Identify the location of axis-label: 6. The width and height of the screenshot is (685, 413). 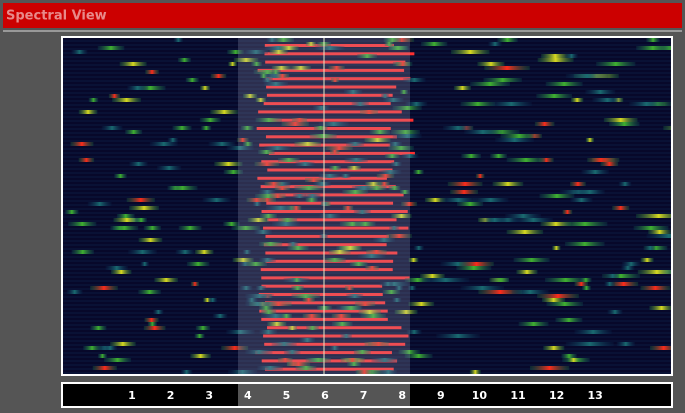
(325, 395).